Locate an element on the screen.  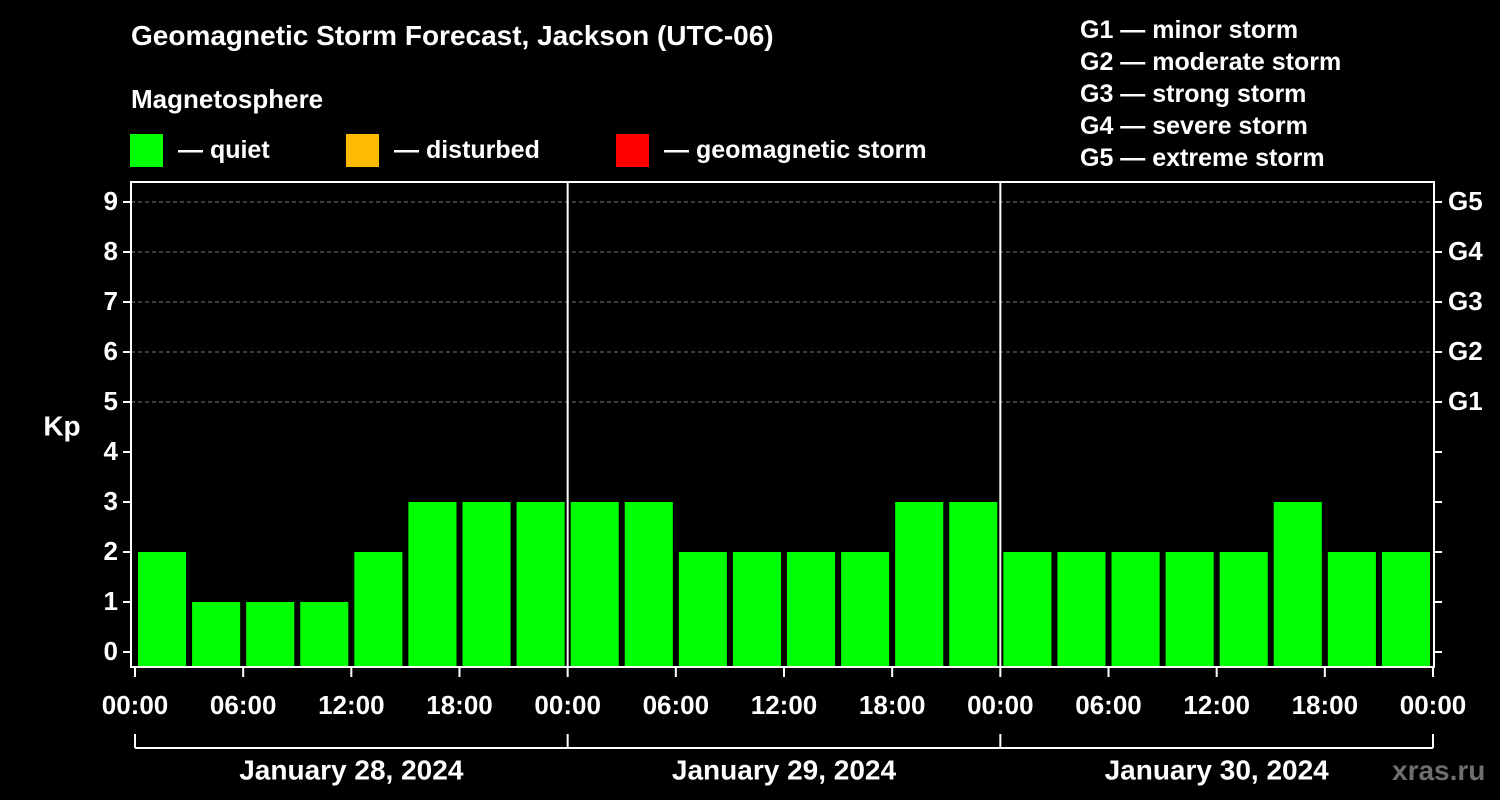
y-tick-label-5: 5 is located at coordinates (111, 401).